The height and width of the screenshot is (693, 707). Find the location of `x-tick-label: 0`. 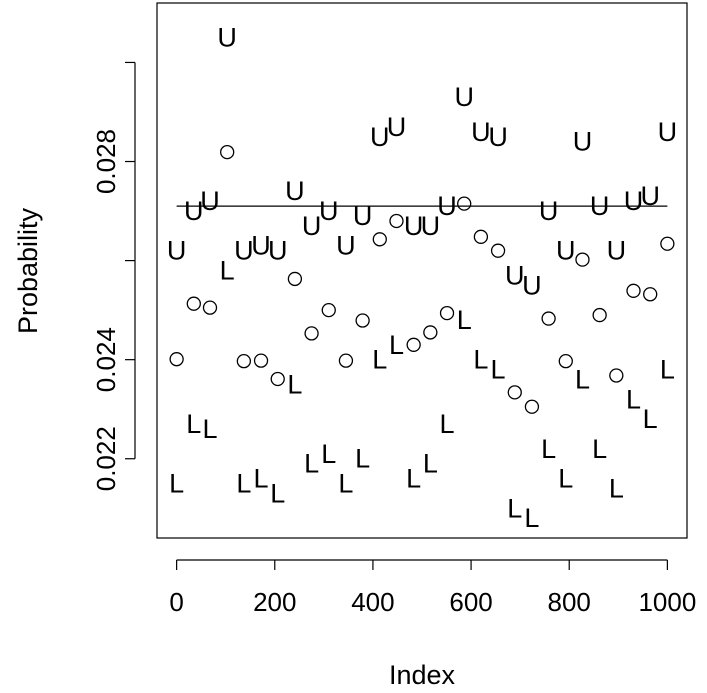

x-tick-label: 0 is located at coordinates (176, 602).